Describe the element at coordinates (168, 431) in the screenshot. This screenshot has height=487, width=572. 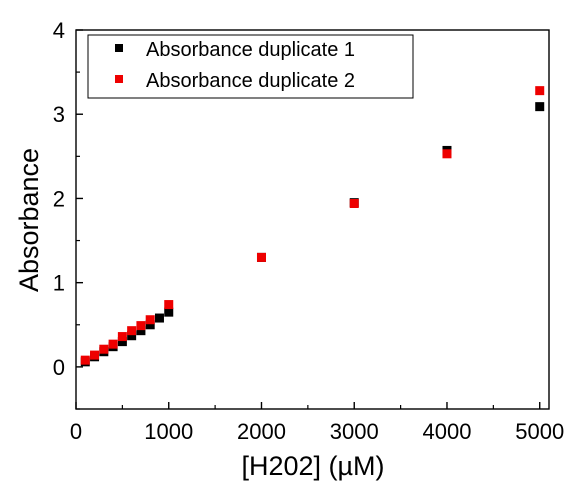
I see `x-tick-label: 1000` at that location.